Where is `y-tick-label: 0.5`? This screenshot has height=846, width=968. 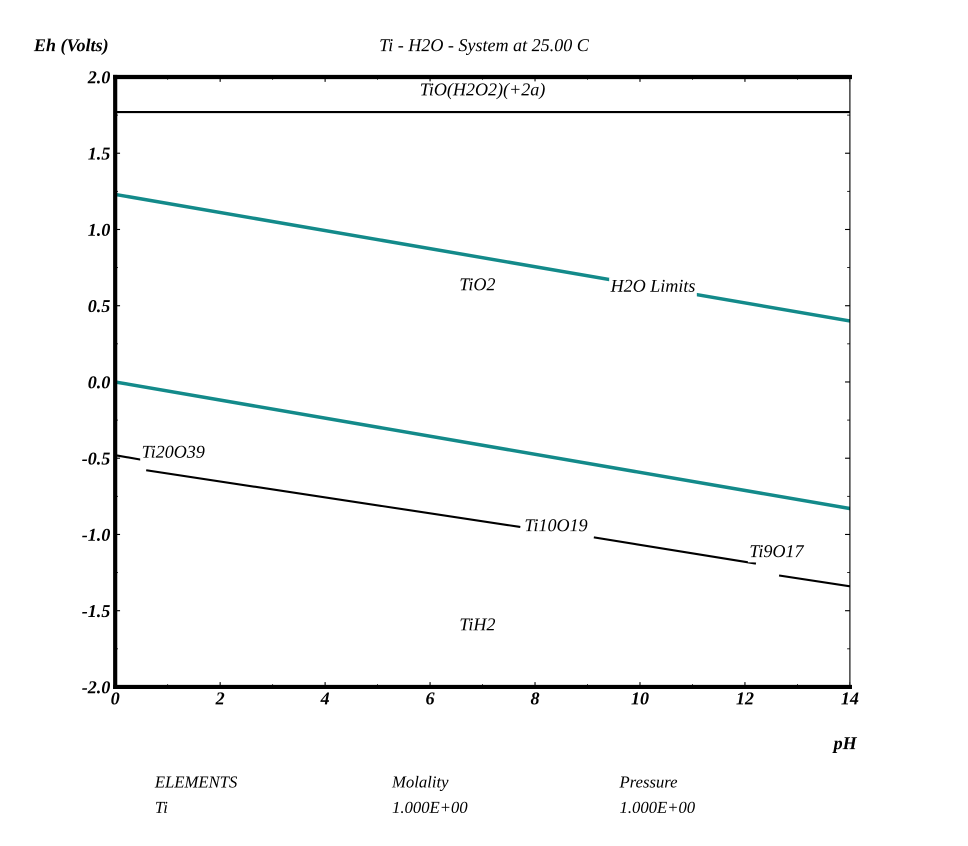 y-tick-label: 0.5 is located at coordinates (99, 306).